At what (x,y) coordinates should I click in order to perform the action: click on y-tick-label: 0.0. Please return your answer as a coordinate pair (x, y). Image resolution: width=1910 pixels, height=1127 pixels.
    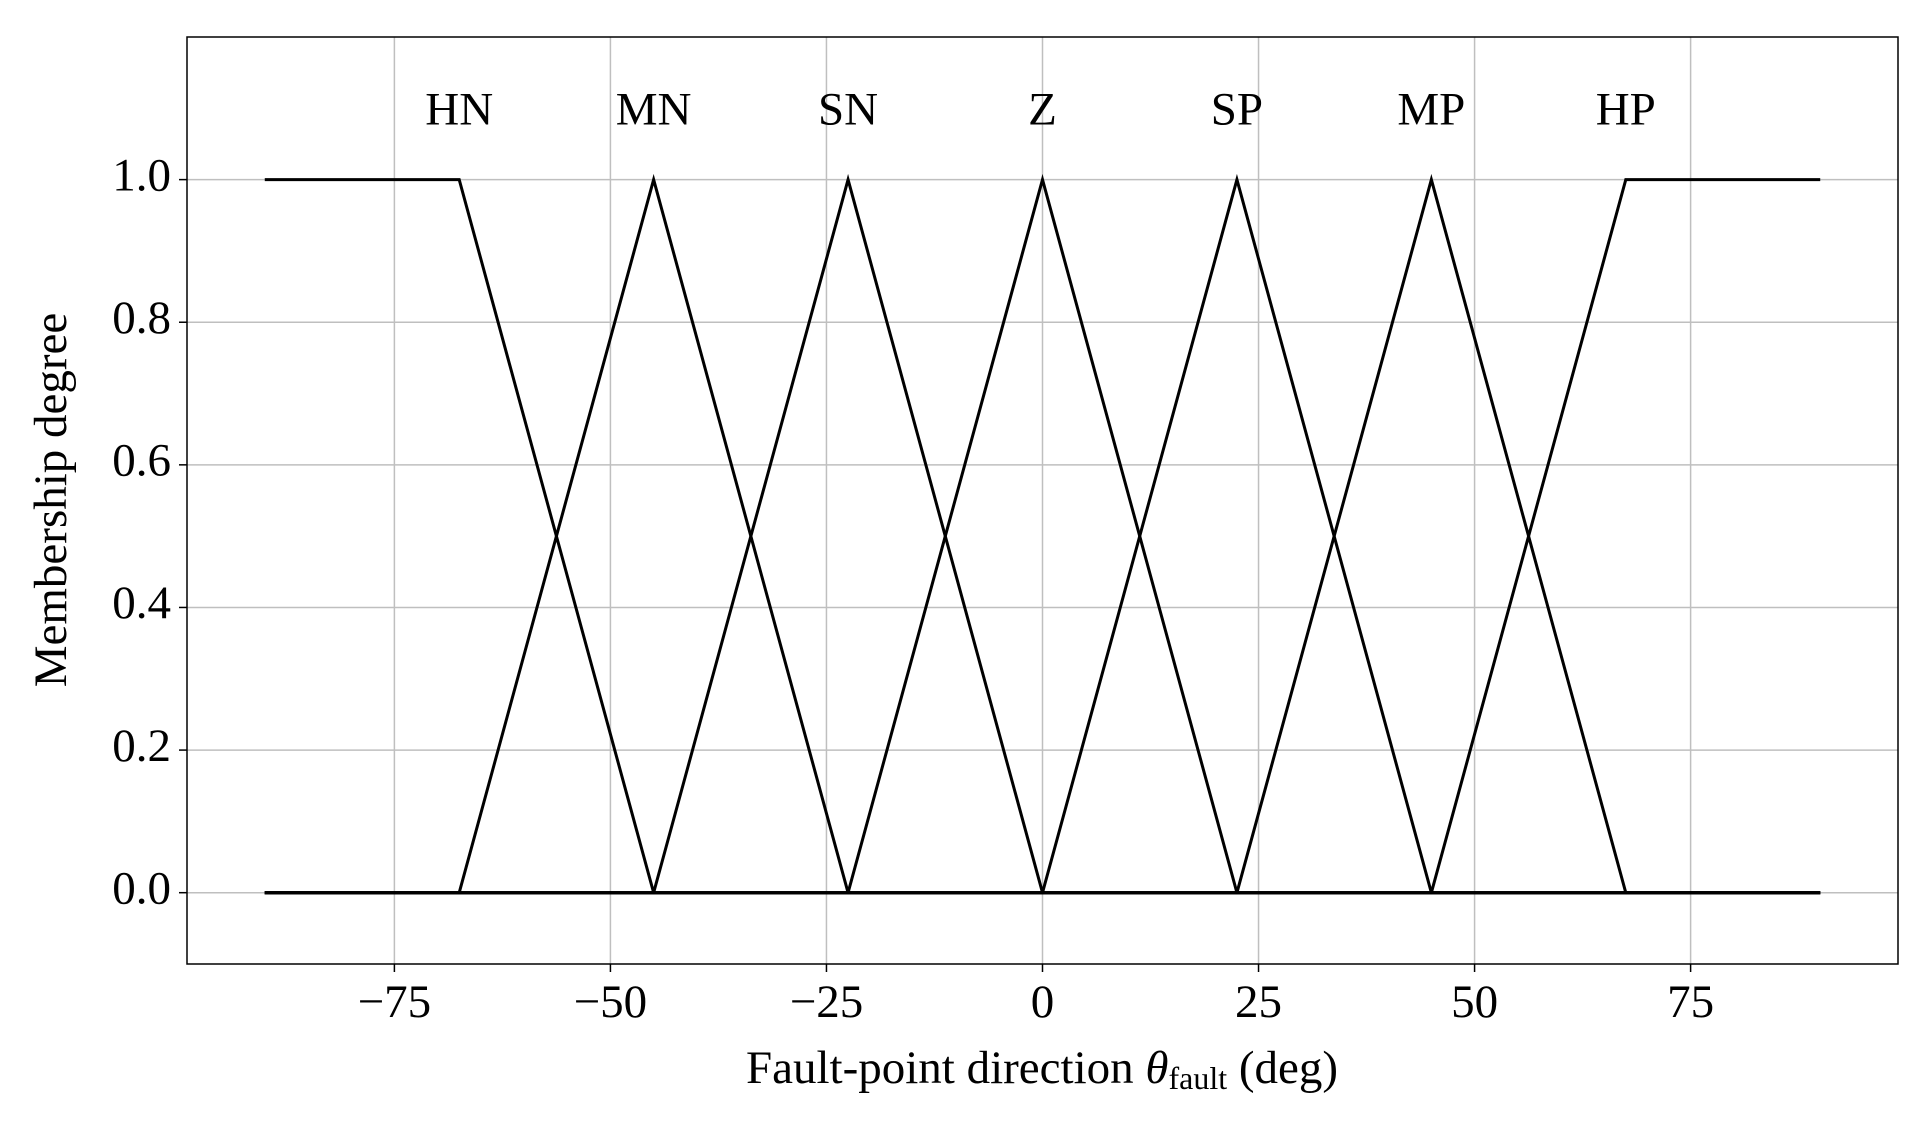
    Looking at the image, I should click on (141, 888).